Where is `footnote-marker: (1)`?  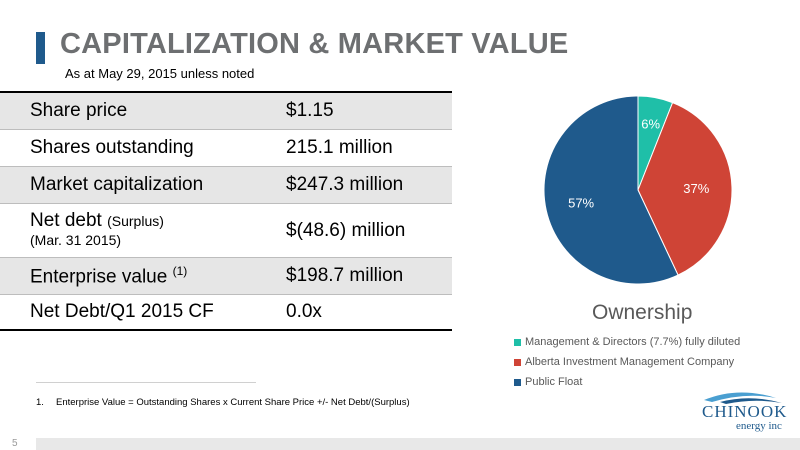 footnote-marker: (1) is located at coordinates (180, 270).